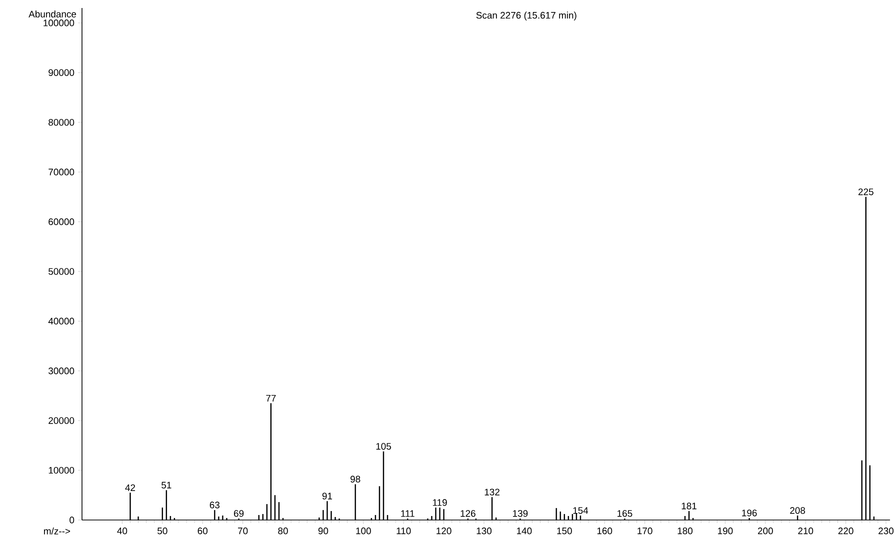 This screenshot has height=547, width=895. I want to click on annotation: 225, so click(866, 192).